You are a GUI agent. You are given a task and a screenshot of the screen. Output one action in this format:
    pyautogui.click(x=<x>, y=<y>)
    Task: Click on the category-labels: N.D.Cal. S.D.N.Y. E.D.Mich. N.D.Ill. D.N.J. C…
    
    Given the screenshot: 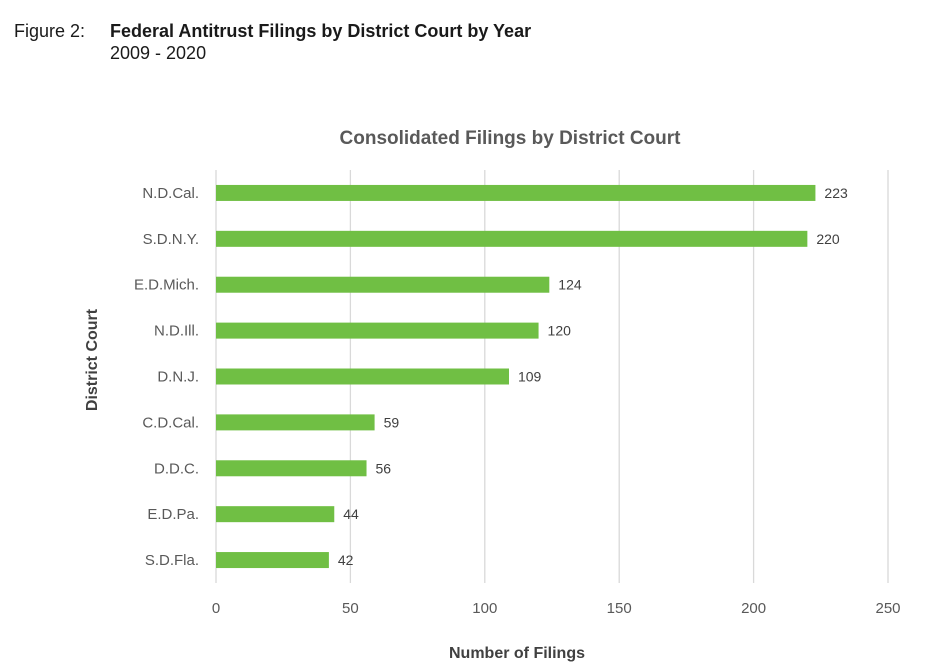 What is the action you would take?
    pyautogui.click(x=166, y=377)
    